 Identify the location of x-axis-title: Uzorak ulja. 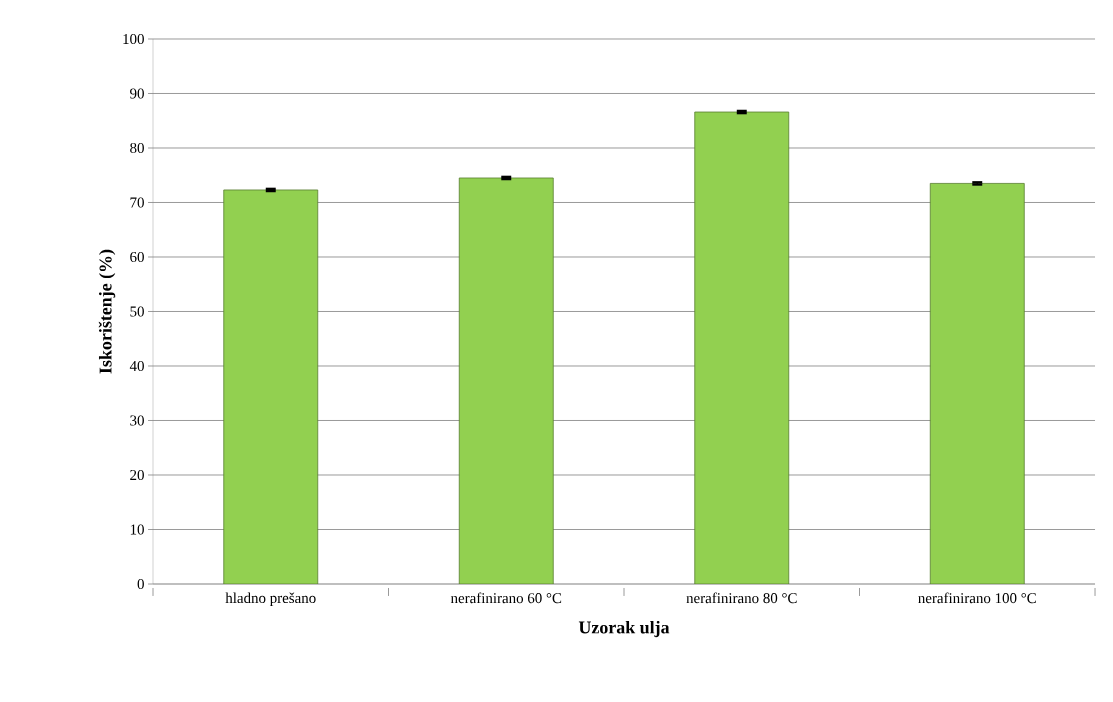
(624, 629).